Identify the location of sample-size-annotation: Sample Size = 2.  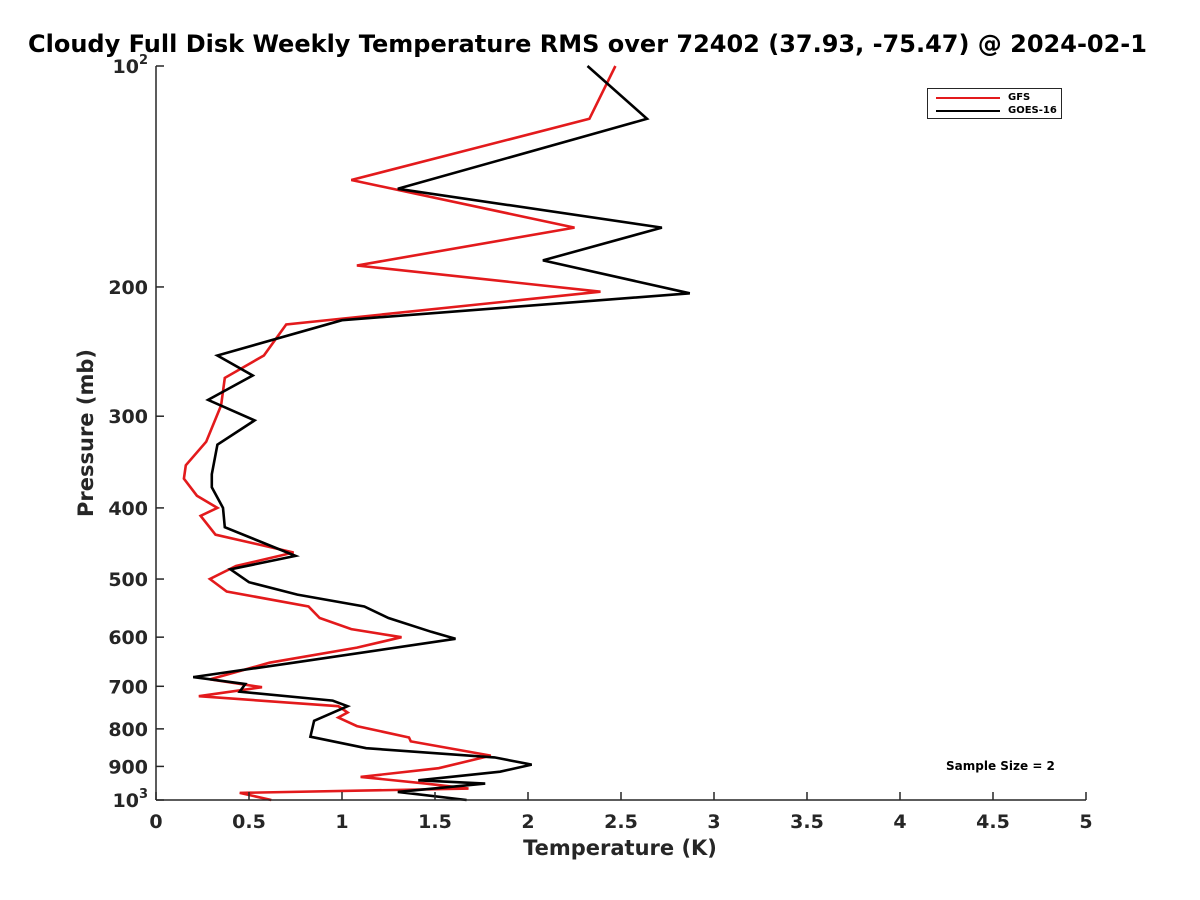
(1000, 766).